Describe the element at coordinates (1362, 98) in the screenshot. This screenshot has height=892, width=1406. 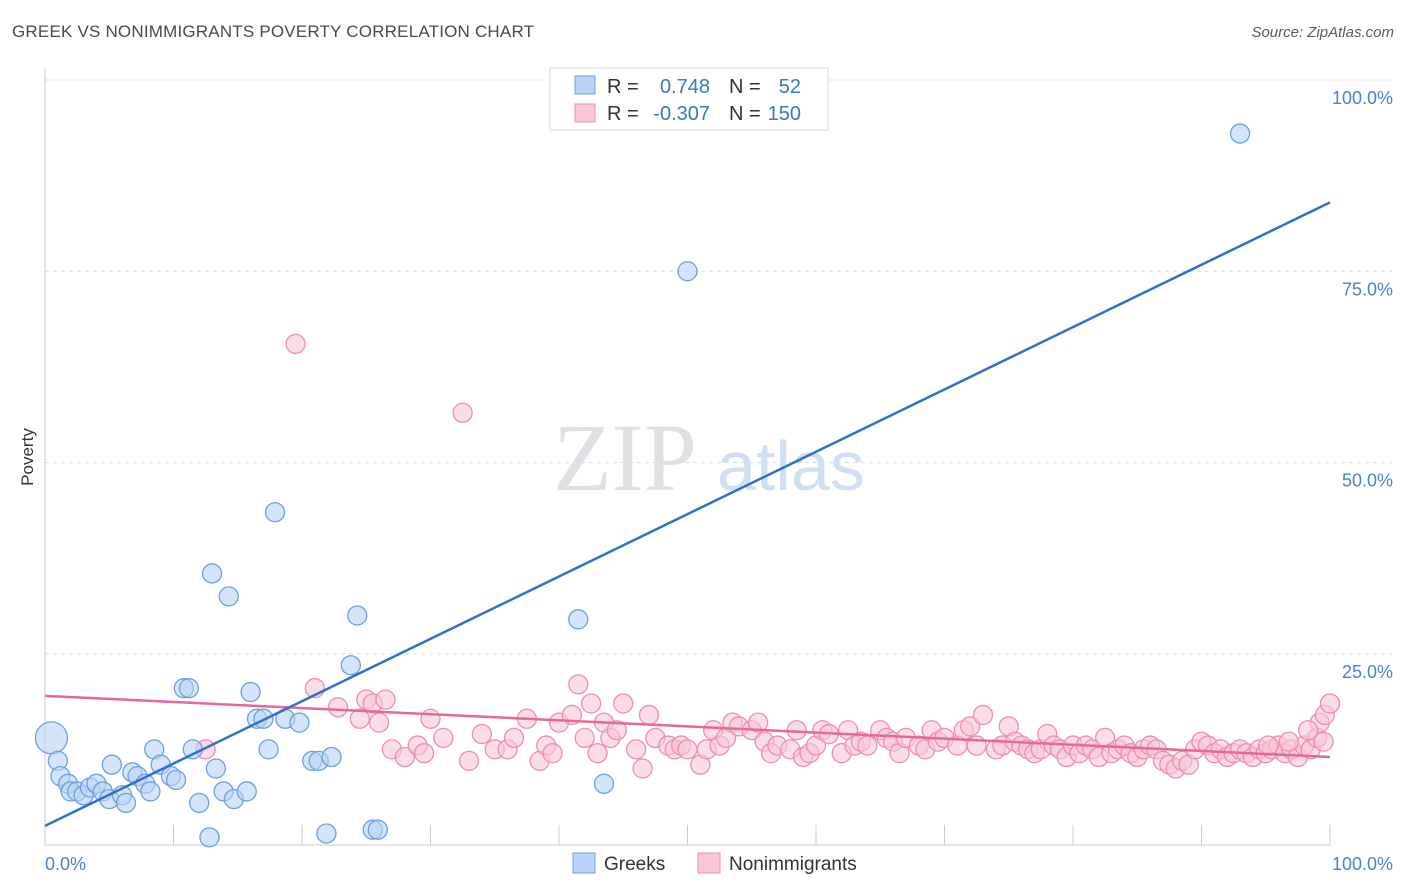
I see `y-tick-label-3: 100.0%` at that location.